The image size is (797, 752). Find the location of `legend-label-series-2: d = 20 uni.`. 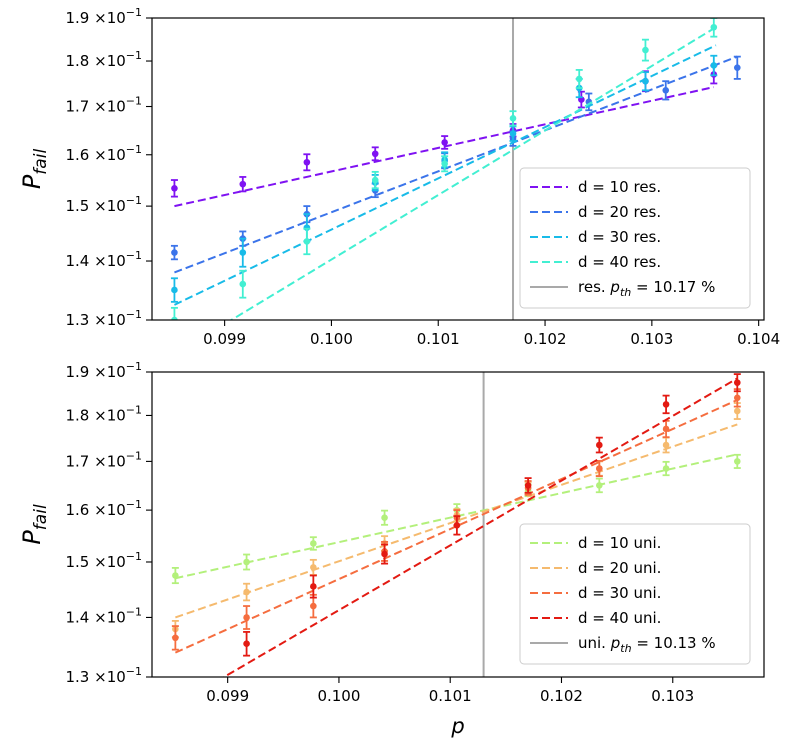

legend-label-series-2: d = 20 uni. is located at coordinates (619, 568).